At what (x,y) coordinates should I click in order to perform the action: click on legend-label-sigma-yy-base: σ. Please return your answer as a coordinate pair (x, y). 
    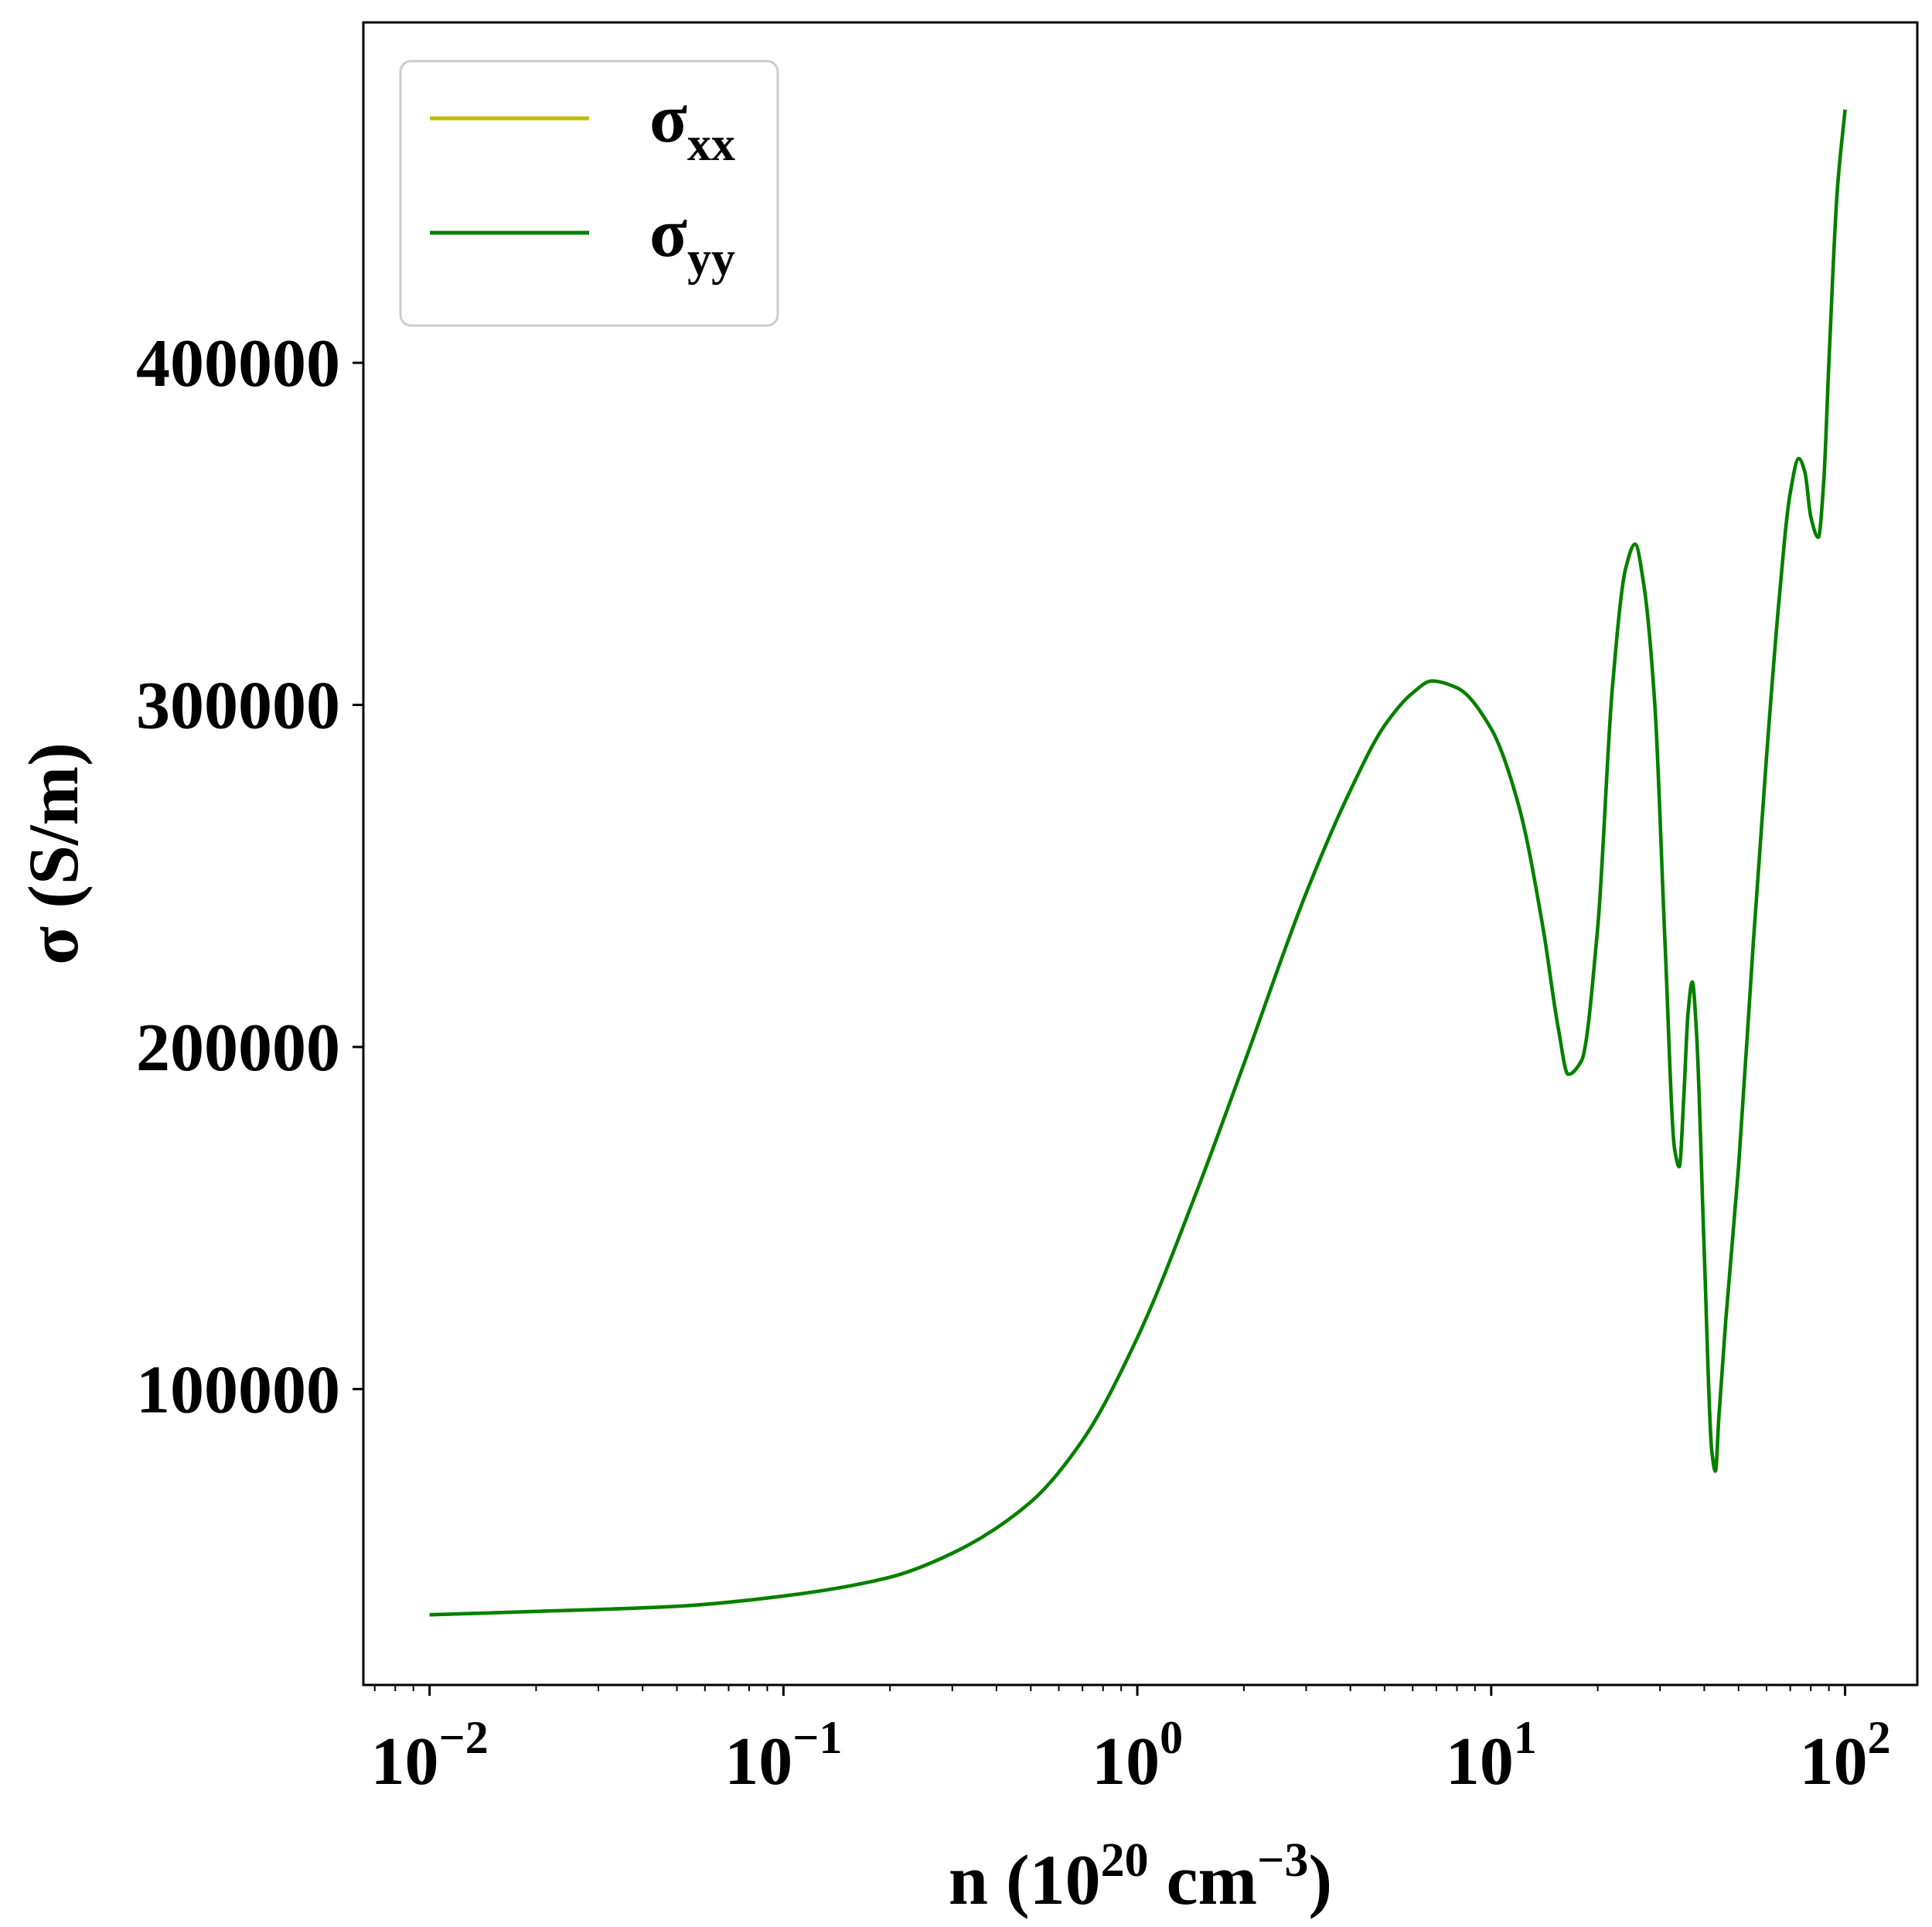
    Looking at the image, I should click on (668, 233).